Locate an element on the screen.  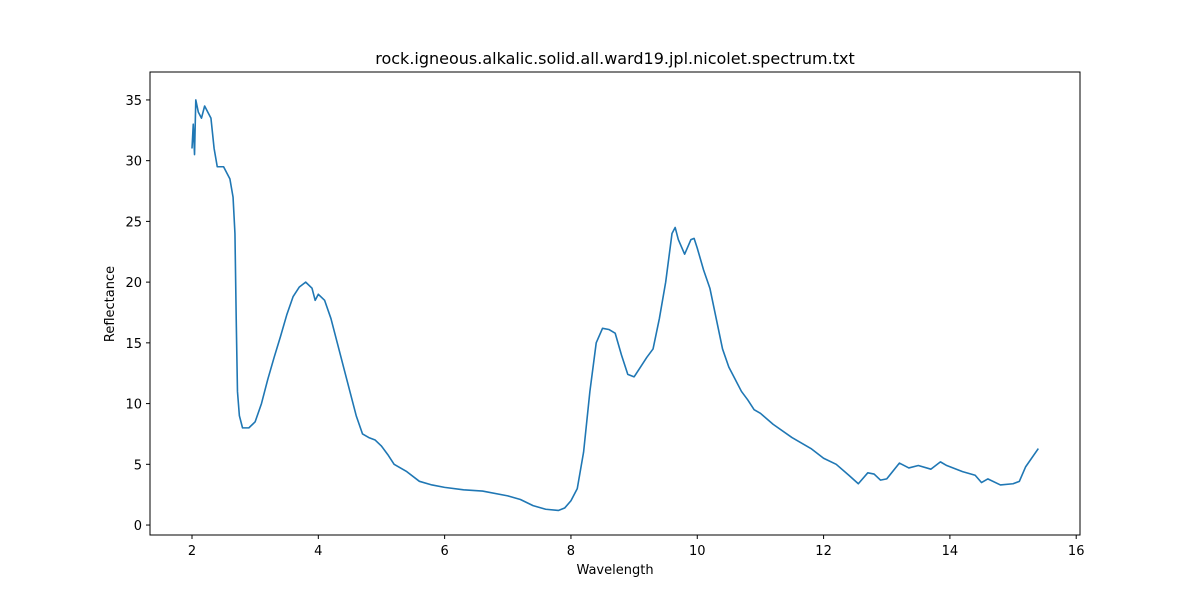
x-tick-label: 12 is located at coordinates (823, 551).